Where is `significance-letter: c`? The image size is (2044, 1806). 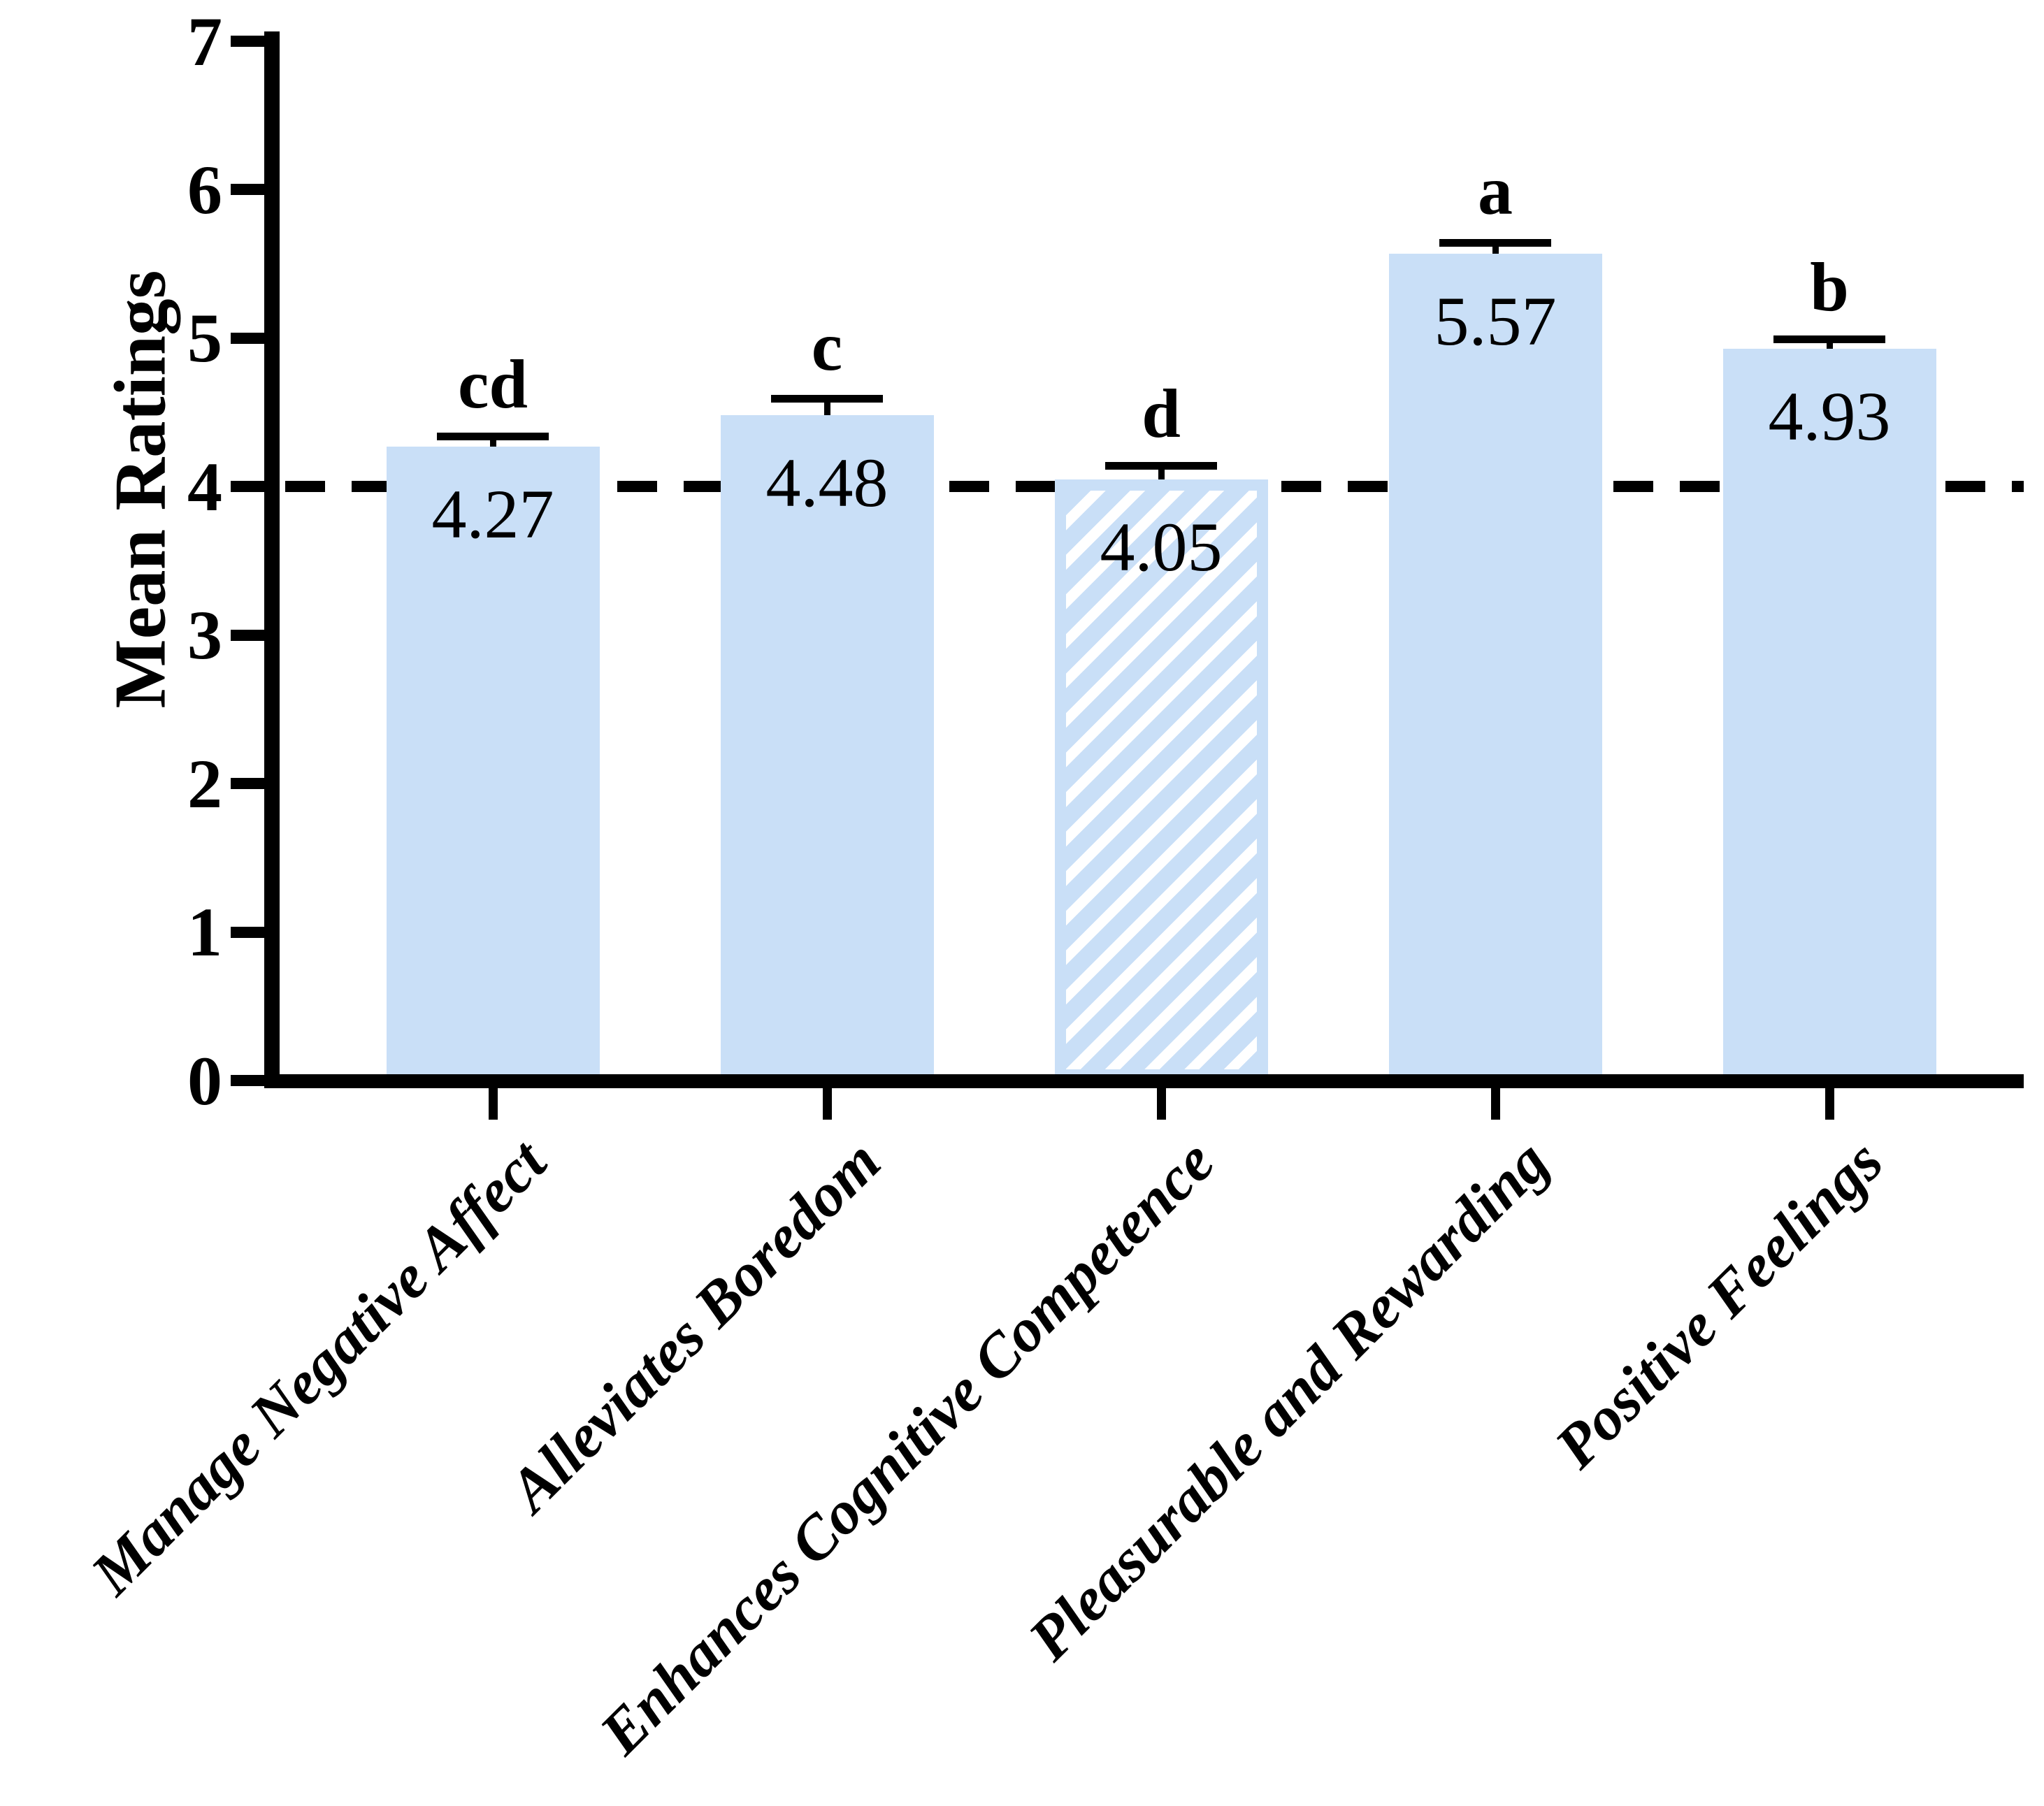
significance-letter: c is located at coordinates (827, 347).